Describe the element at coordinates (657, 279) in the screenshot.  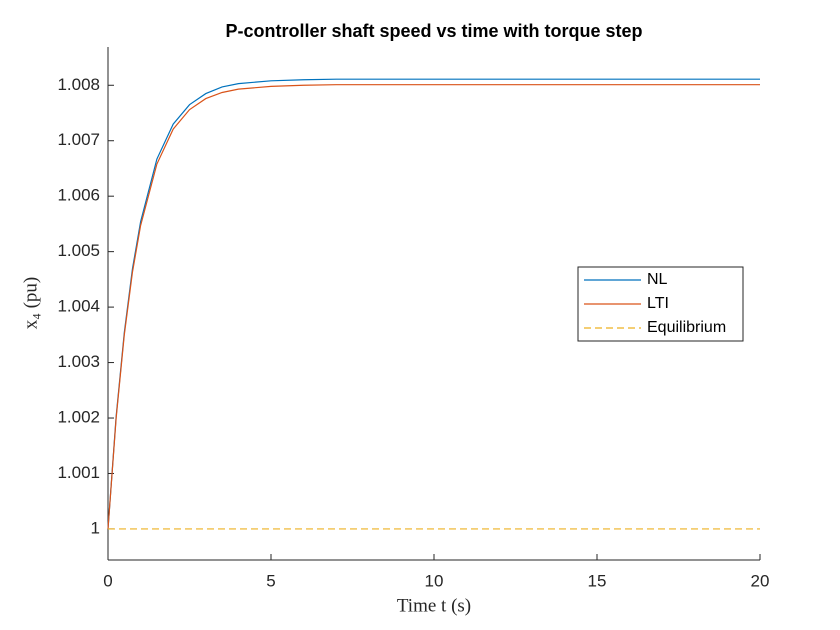
I see `legend-label: NL` at that location.